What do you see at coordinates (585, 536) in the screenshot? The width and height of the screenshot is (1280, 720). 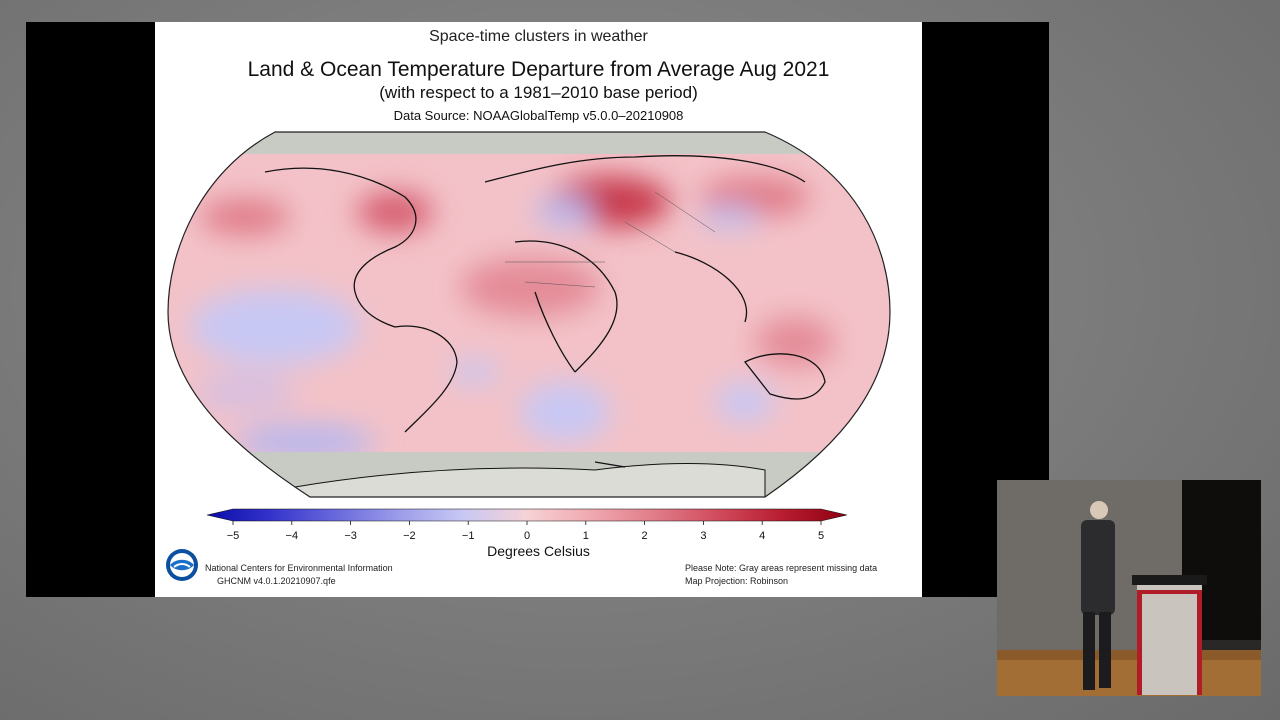 I see `colorbar-tick-label: 1` at bounding box center [585, 536].